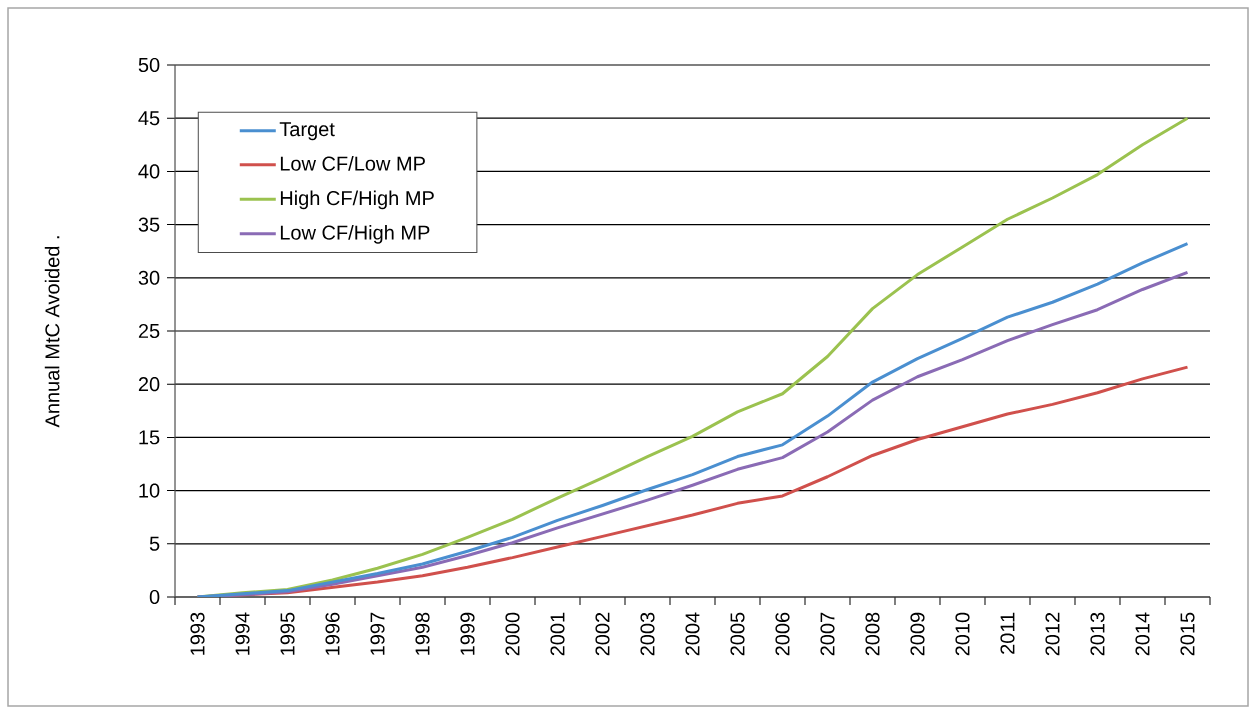 Image resolution: width=1250 pixels, height=708 pixels. What do you see at coordinates (557, 634) in the screenshot?
I see `x-tick-label: 2001` at bounding box center [557, 634].